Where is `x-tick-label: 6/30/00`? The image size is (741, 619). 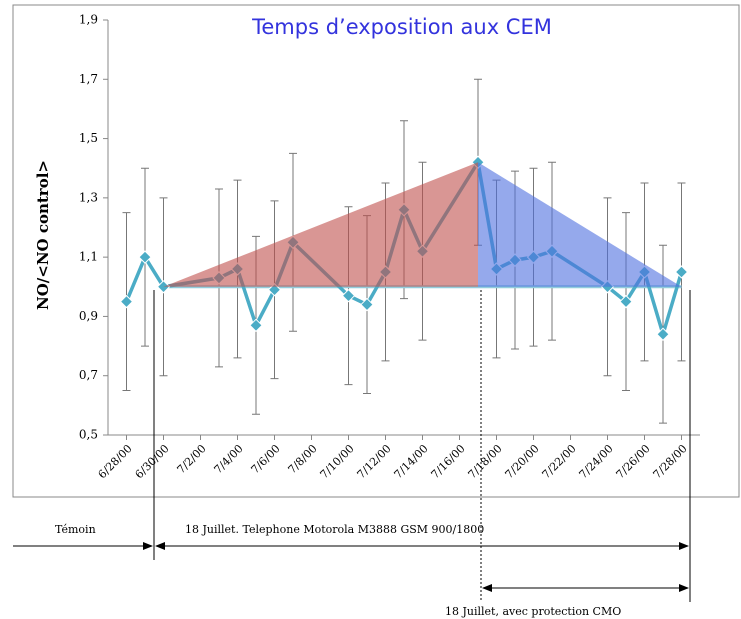
x-tick-label: 6/30/00 is located at coordinates (152, 461).